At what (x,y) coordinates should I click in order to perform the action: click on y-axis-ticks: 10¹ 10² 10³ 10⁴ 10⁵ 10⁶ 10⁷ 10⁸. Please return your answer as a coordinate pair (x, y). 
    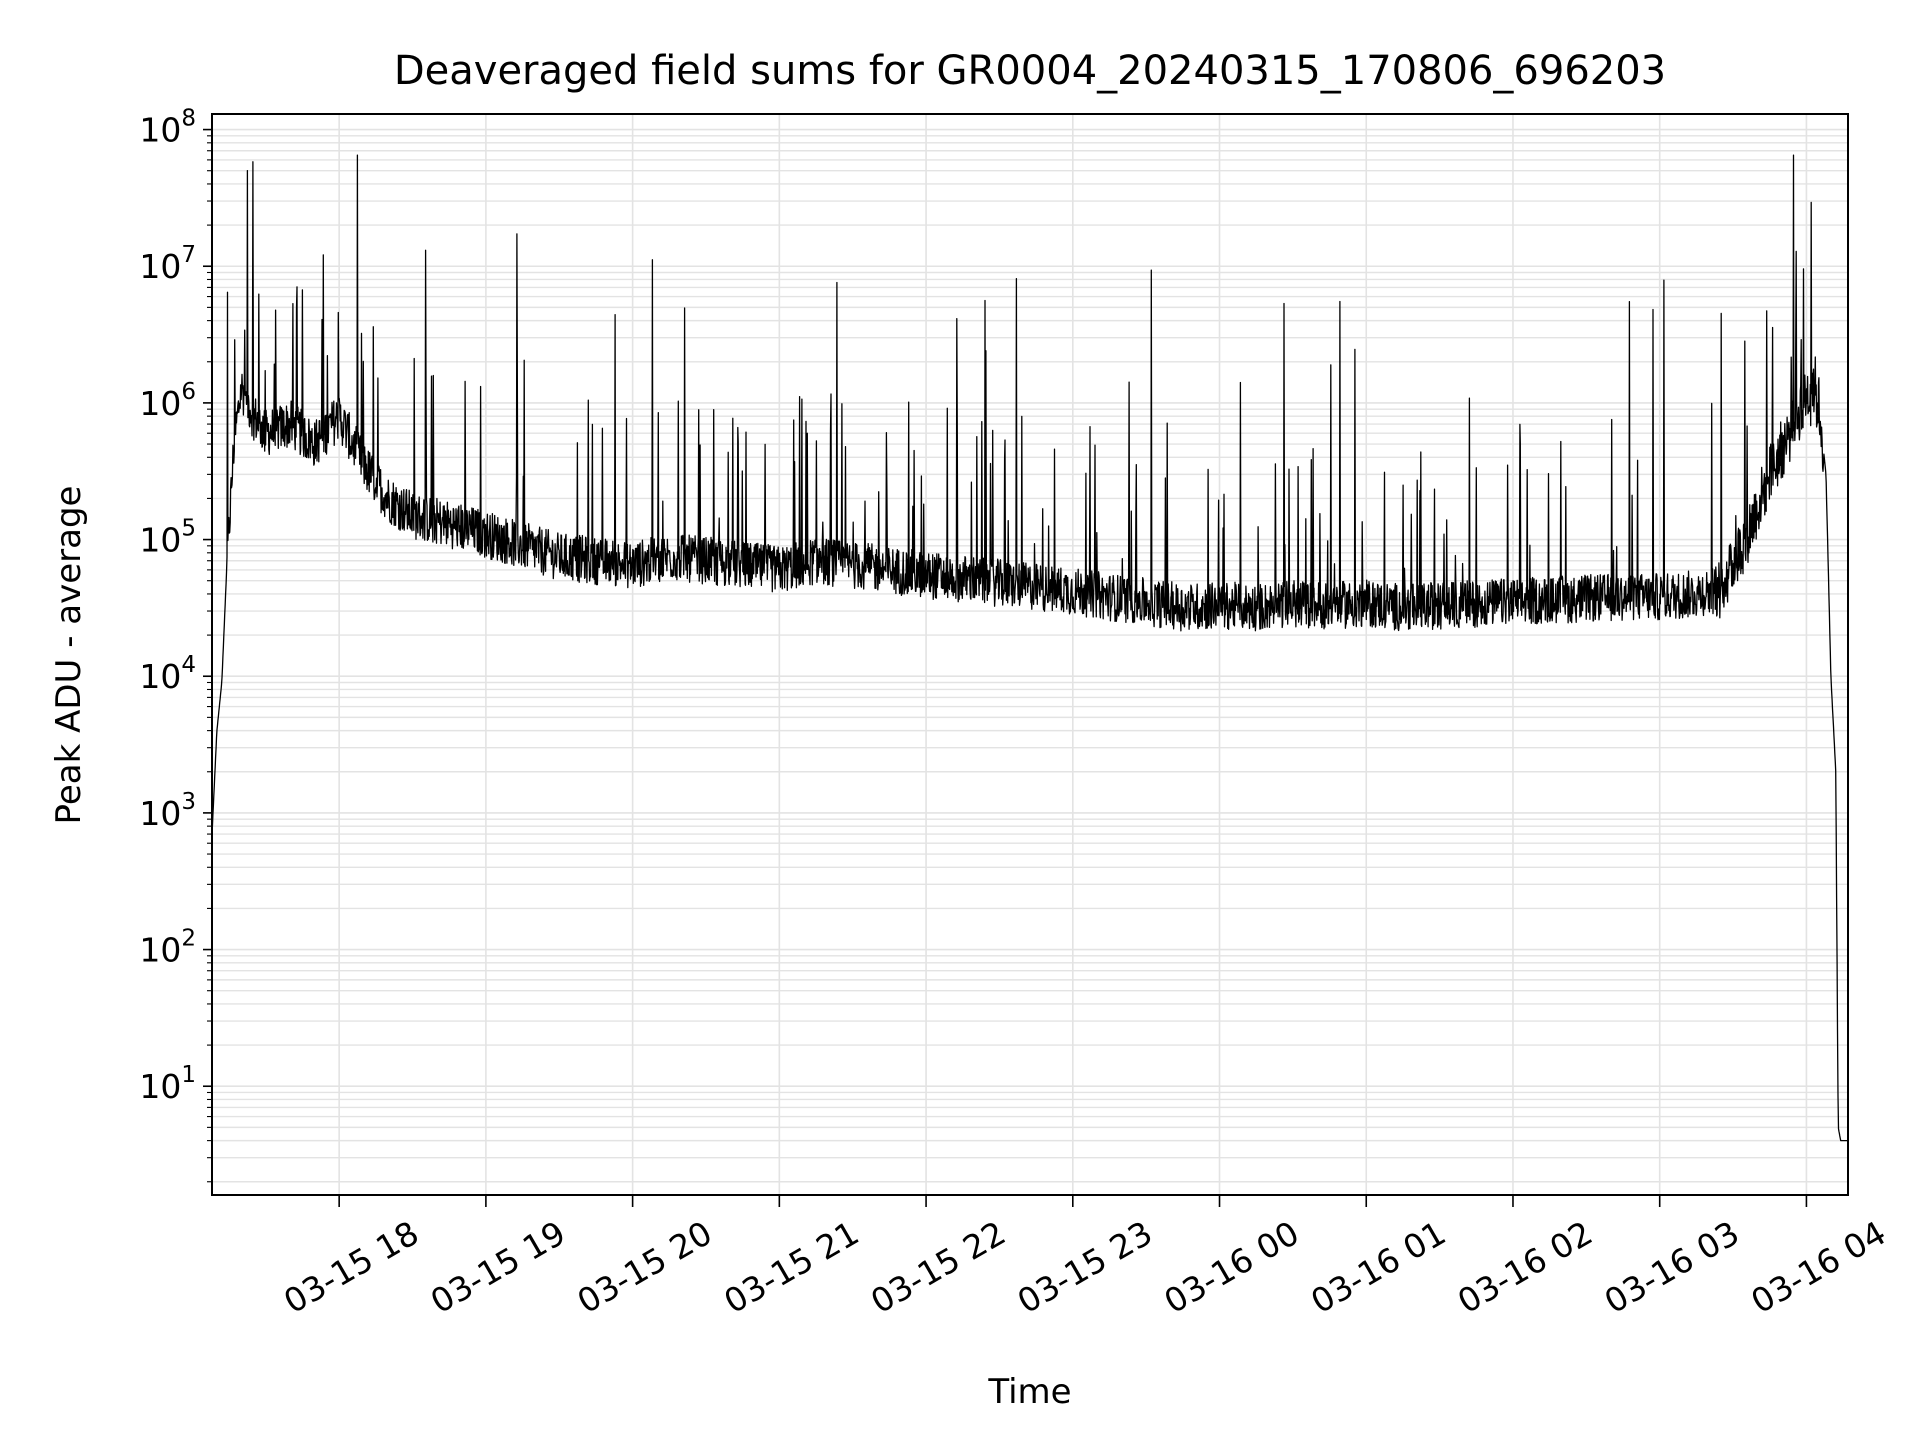
    Looking at the image, I should click on (167, 606).